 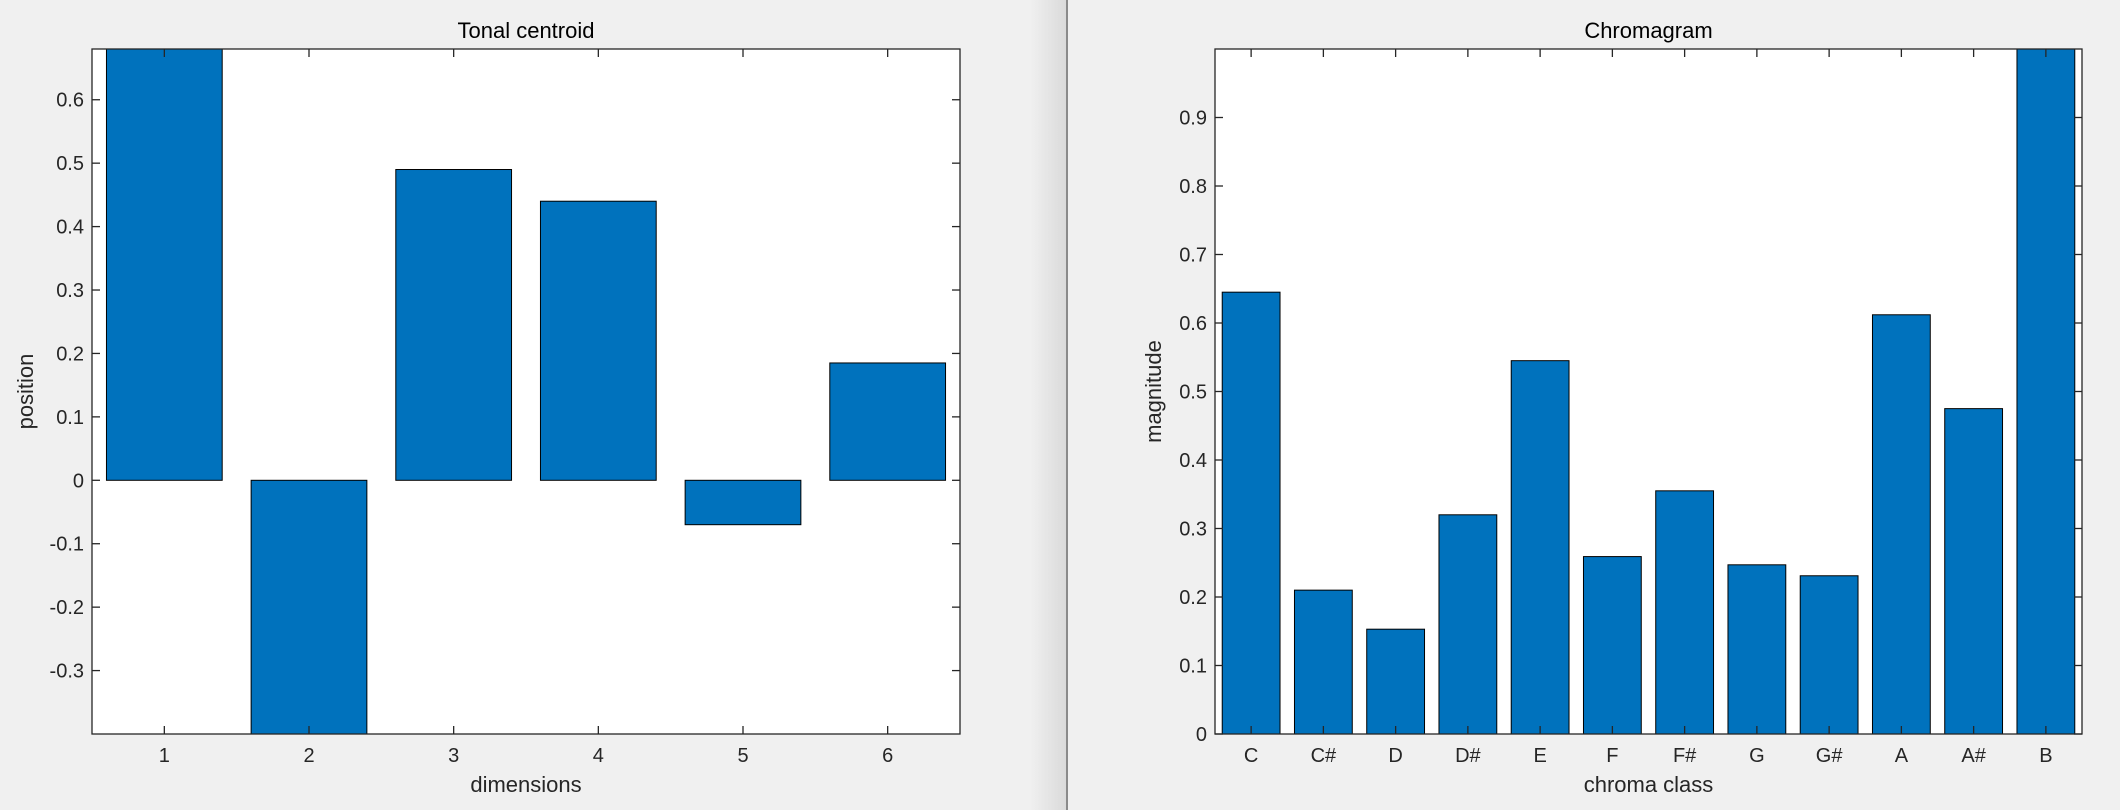 I want to click on y-tick-label: 0.8, so click(x=1193, y=187).